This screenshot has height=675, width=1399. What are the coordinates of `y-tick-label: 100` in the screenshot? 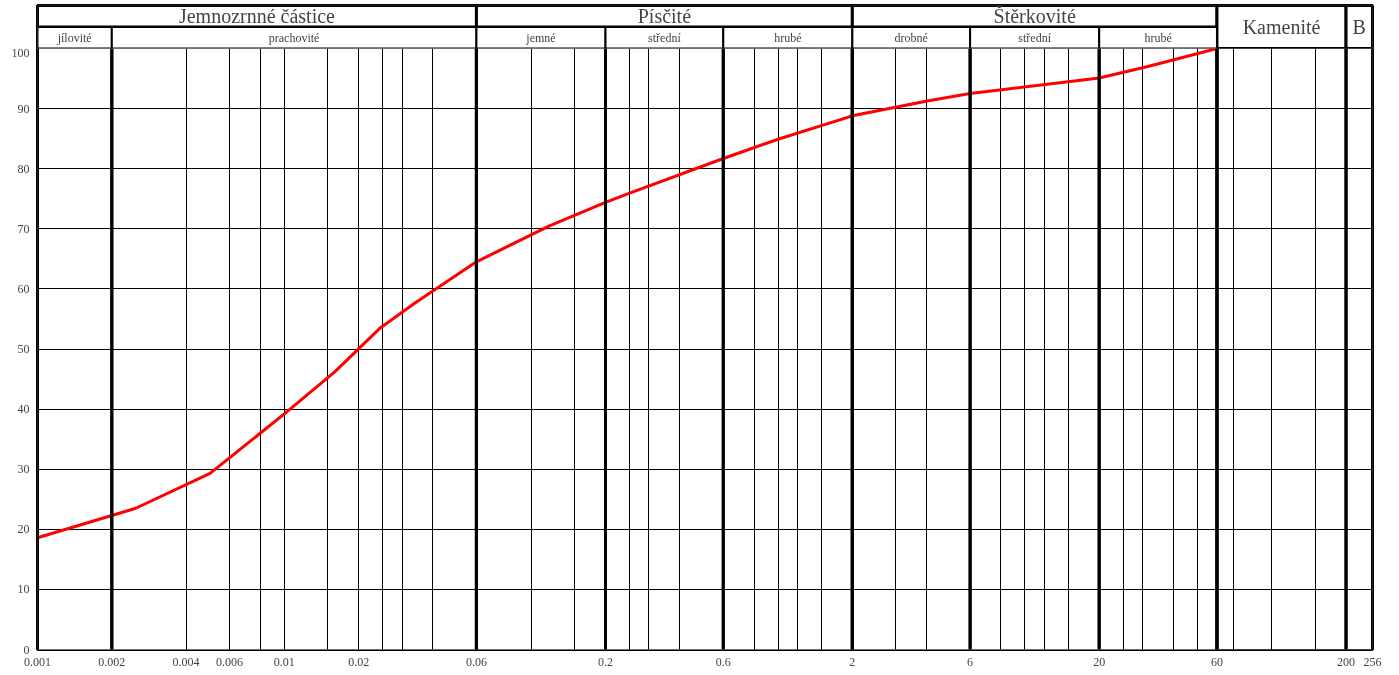 It's located at (20, 52).